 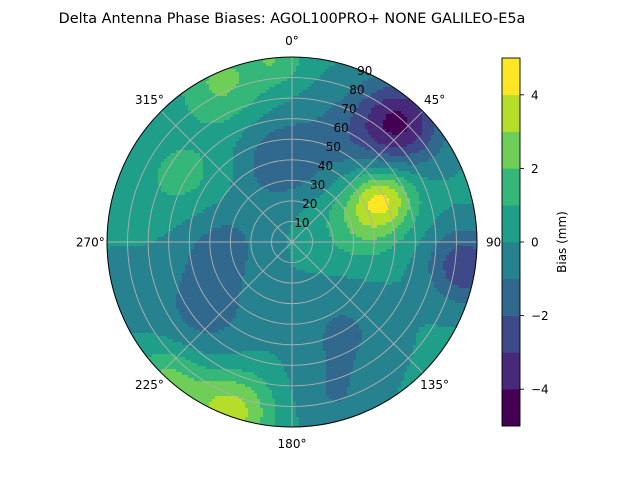 I want to click on angle-tick-label: 0°, so click(x=292, y=41).